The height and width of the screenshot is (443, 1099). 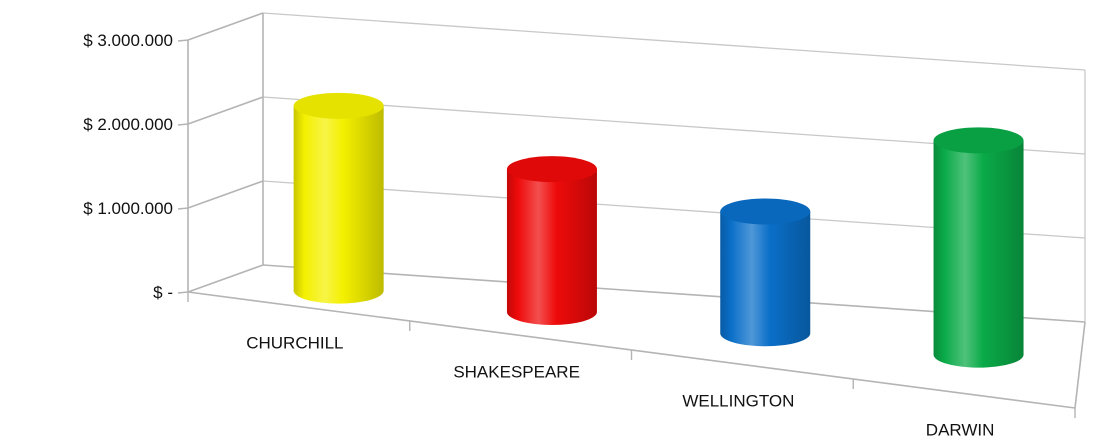 What do you see at coordinates (516, 372) in the screenshot?
I see `x-tick-label-shakespeare: SHAKESPEARE` at bounding box center [516, 372].